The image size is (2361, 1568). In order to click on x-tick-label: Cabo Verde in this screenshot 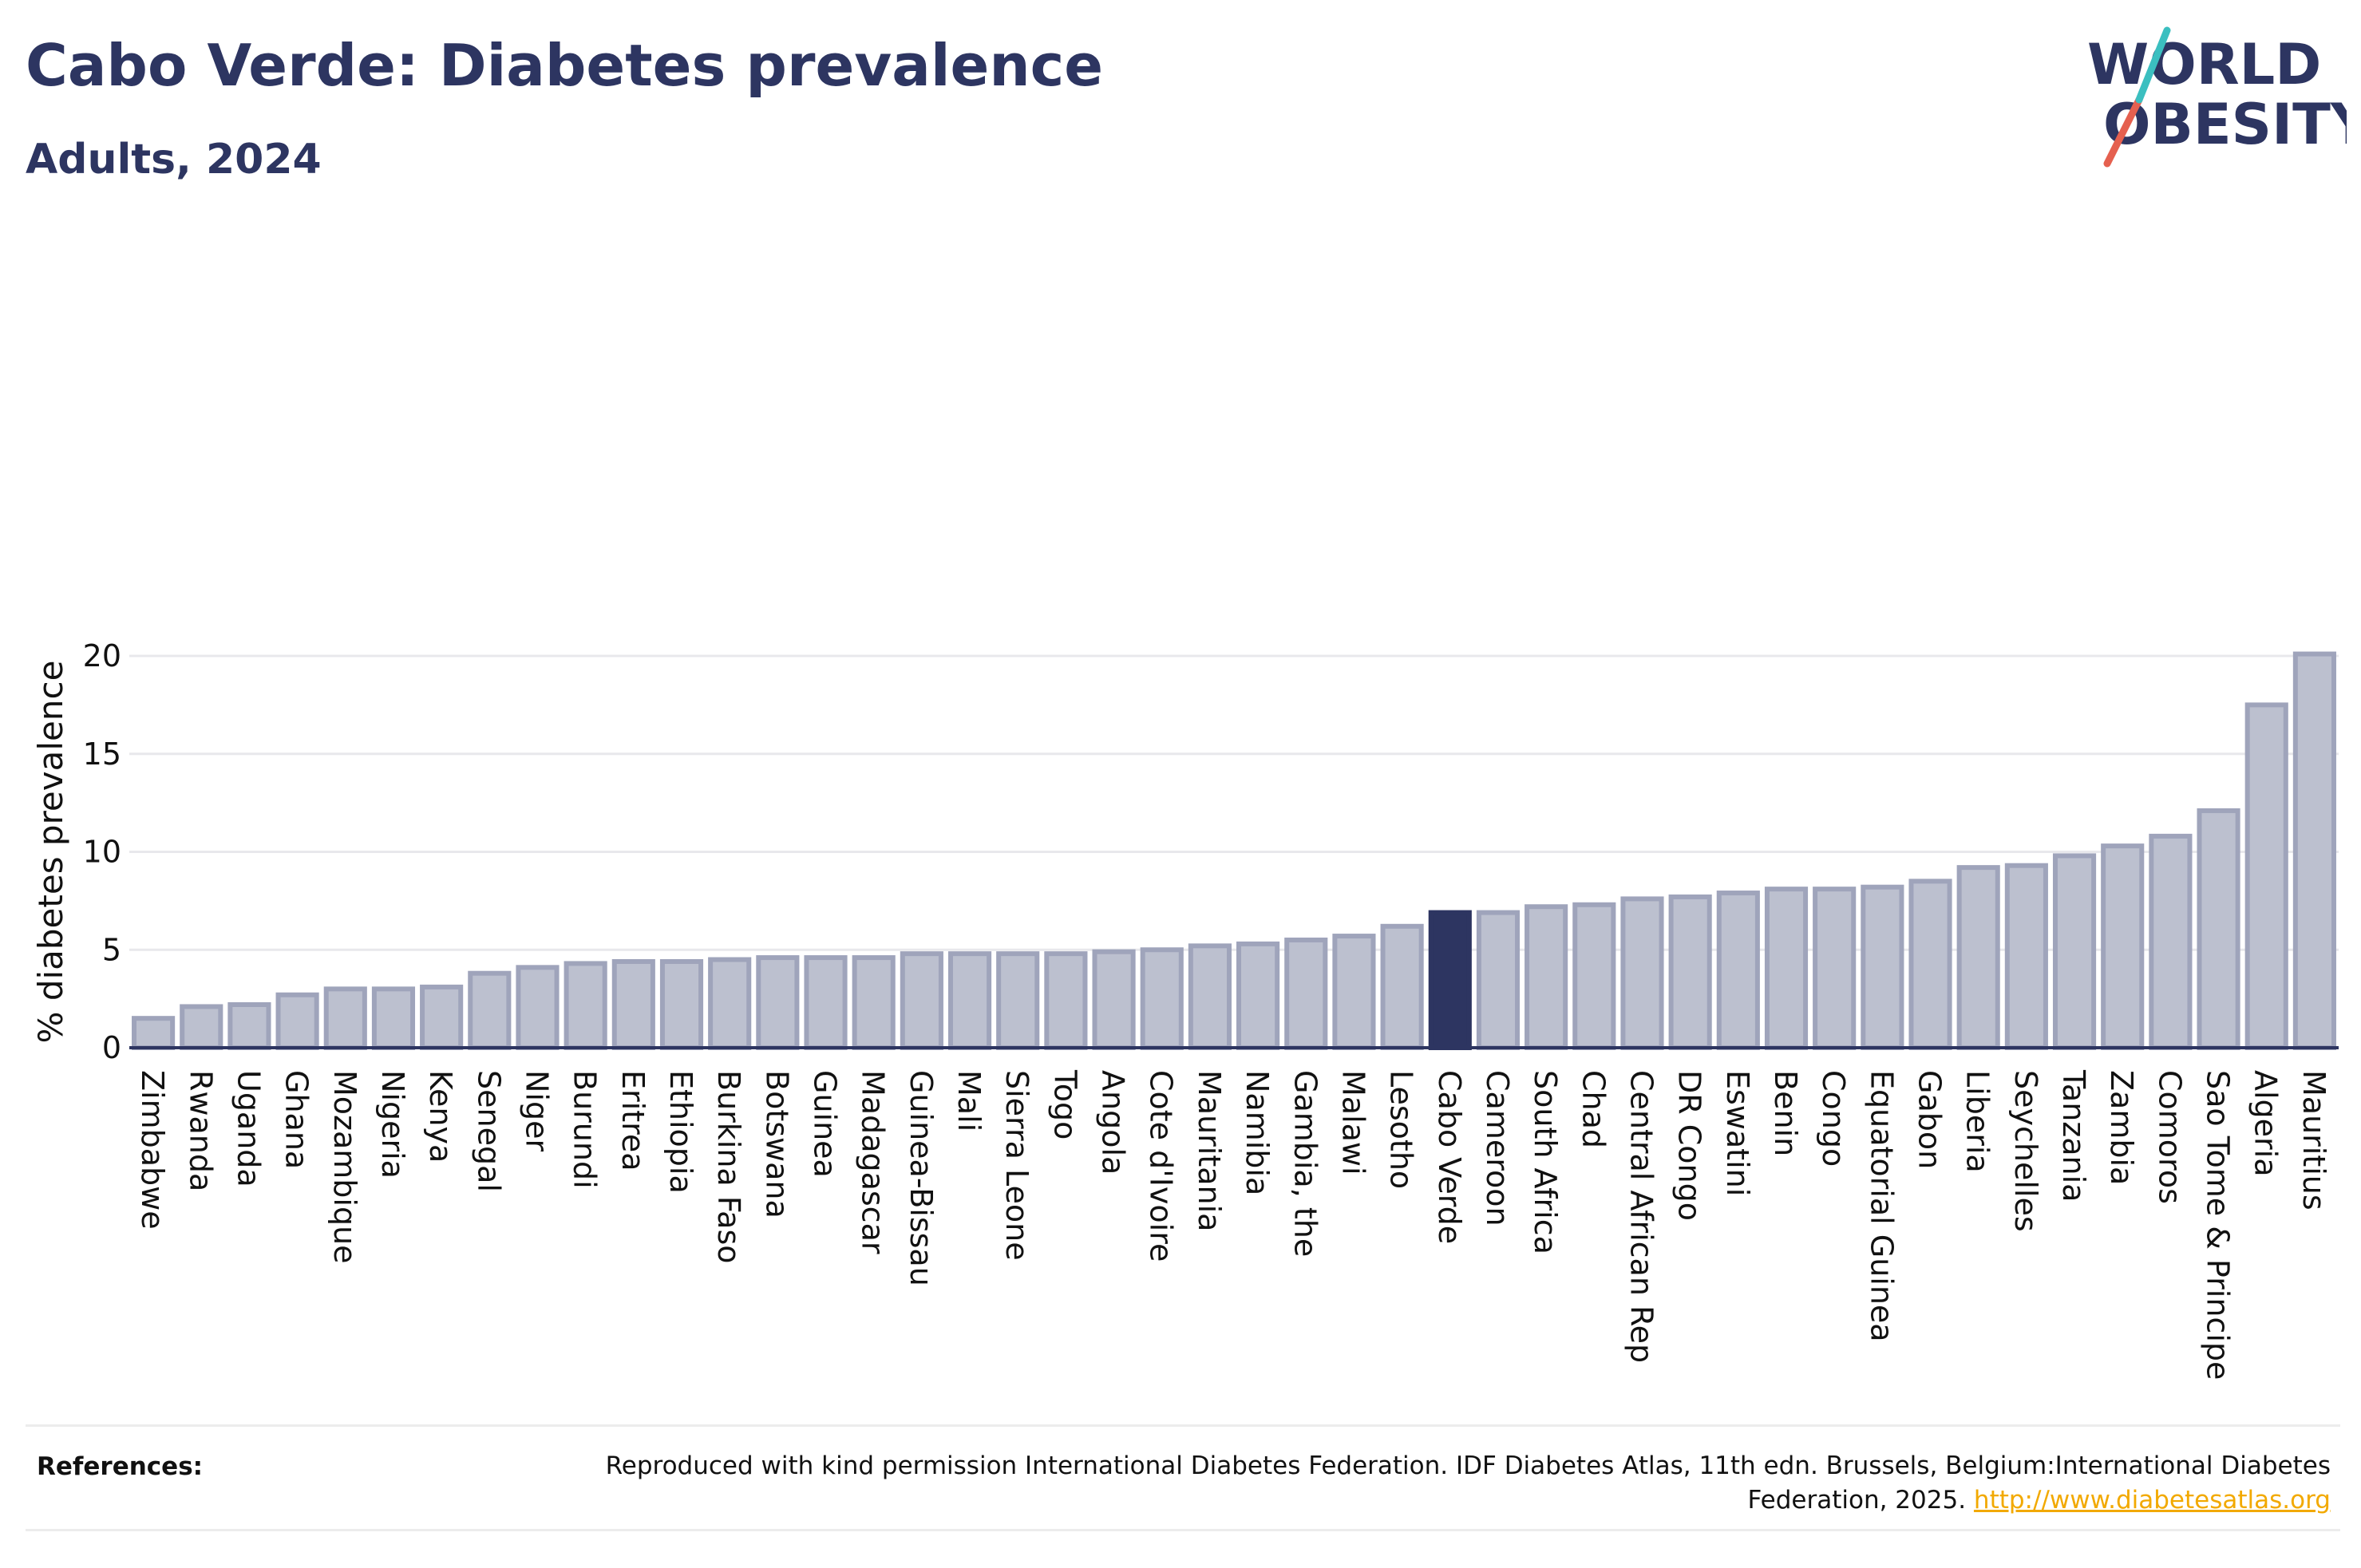, I will do `click(1449, 1157)`.